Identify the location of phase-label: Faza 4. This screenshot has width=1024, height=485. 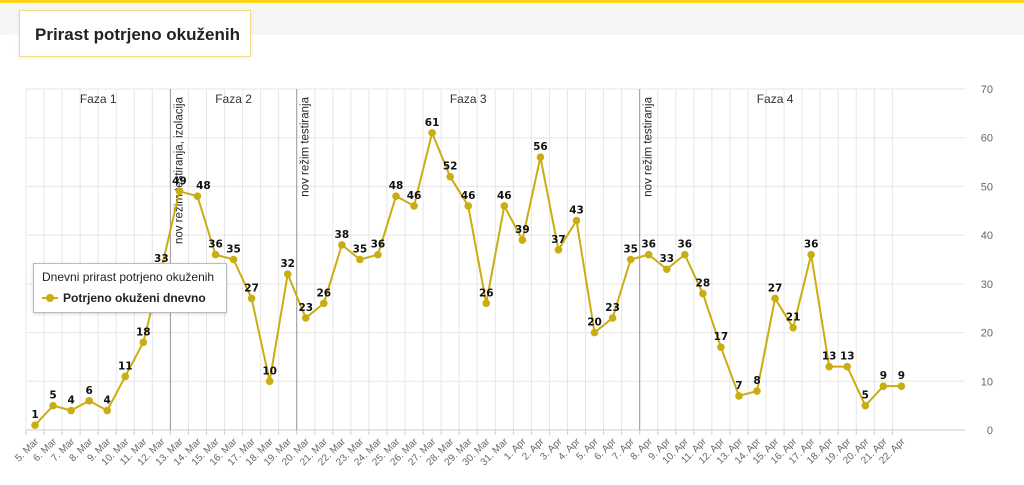
(775, 99).